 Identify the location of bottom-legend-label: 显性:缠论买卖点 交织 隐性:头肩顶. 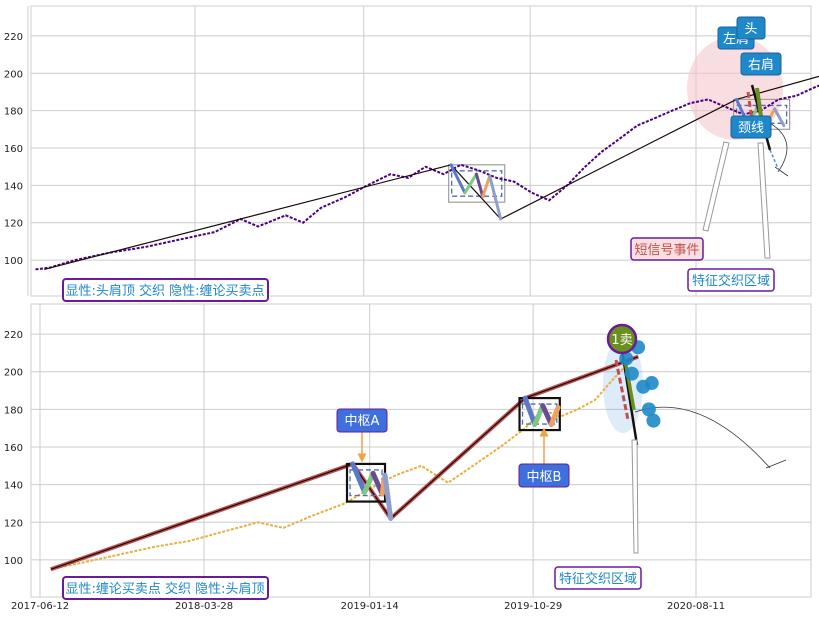
(164, 589).